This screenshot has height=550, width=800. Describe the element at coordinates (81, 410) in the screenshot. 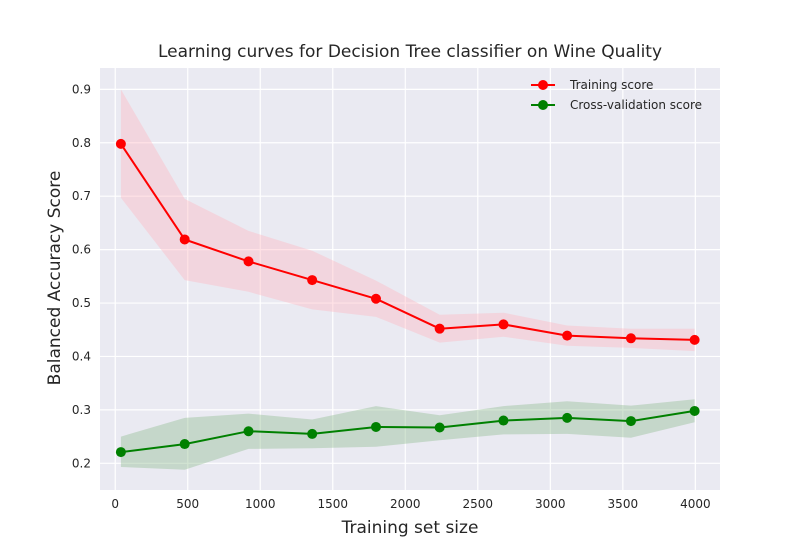

I see `y-tick-label: 0.3` at that location.